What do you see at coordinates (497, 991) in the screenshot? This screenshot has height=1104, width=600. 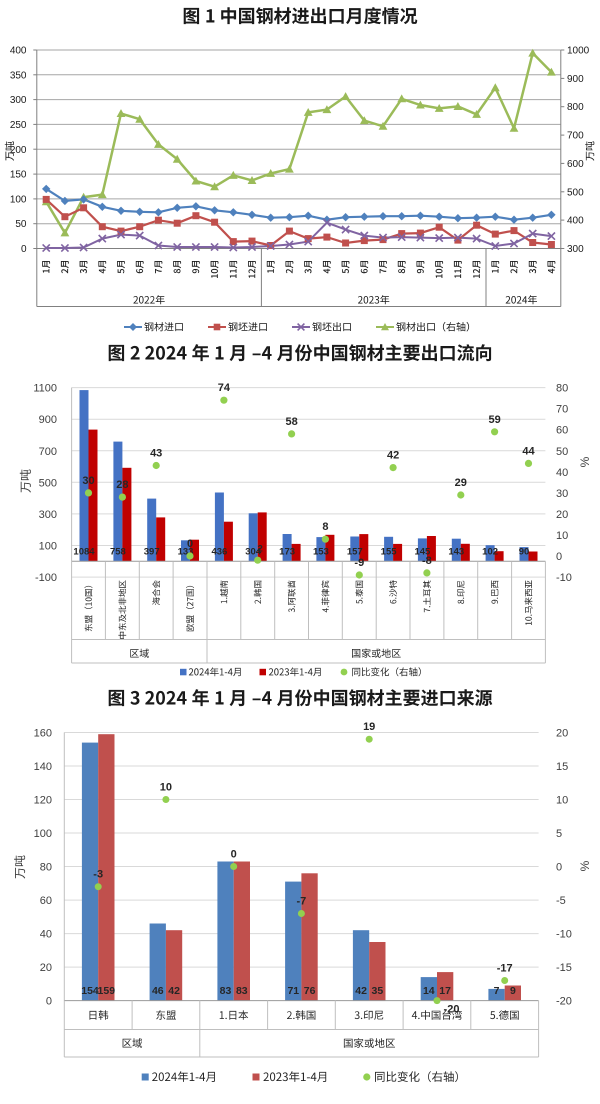 I see `svg-text: 7` at bounding box center [497, 991].